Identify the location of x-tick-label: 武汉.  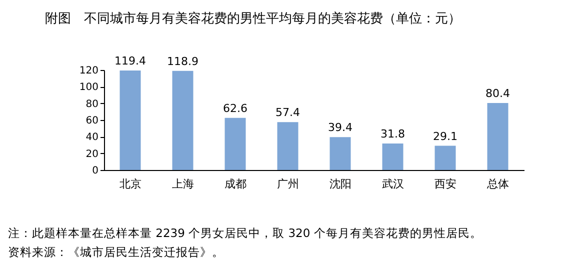
(393, 184).